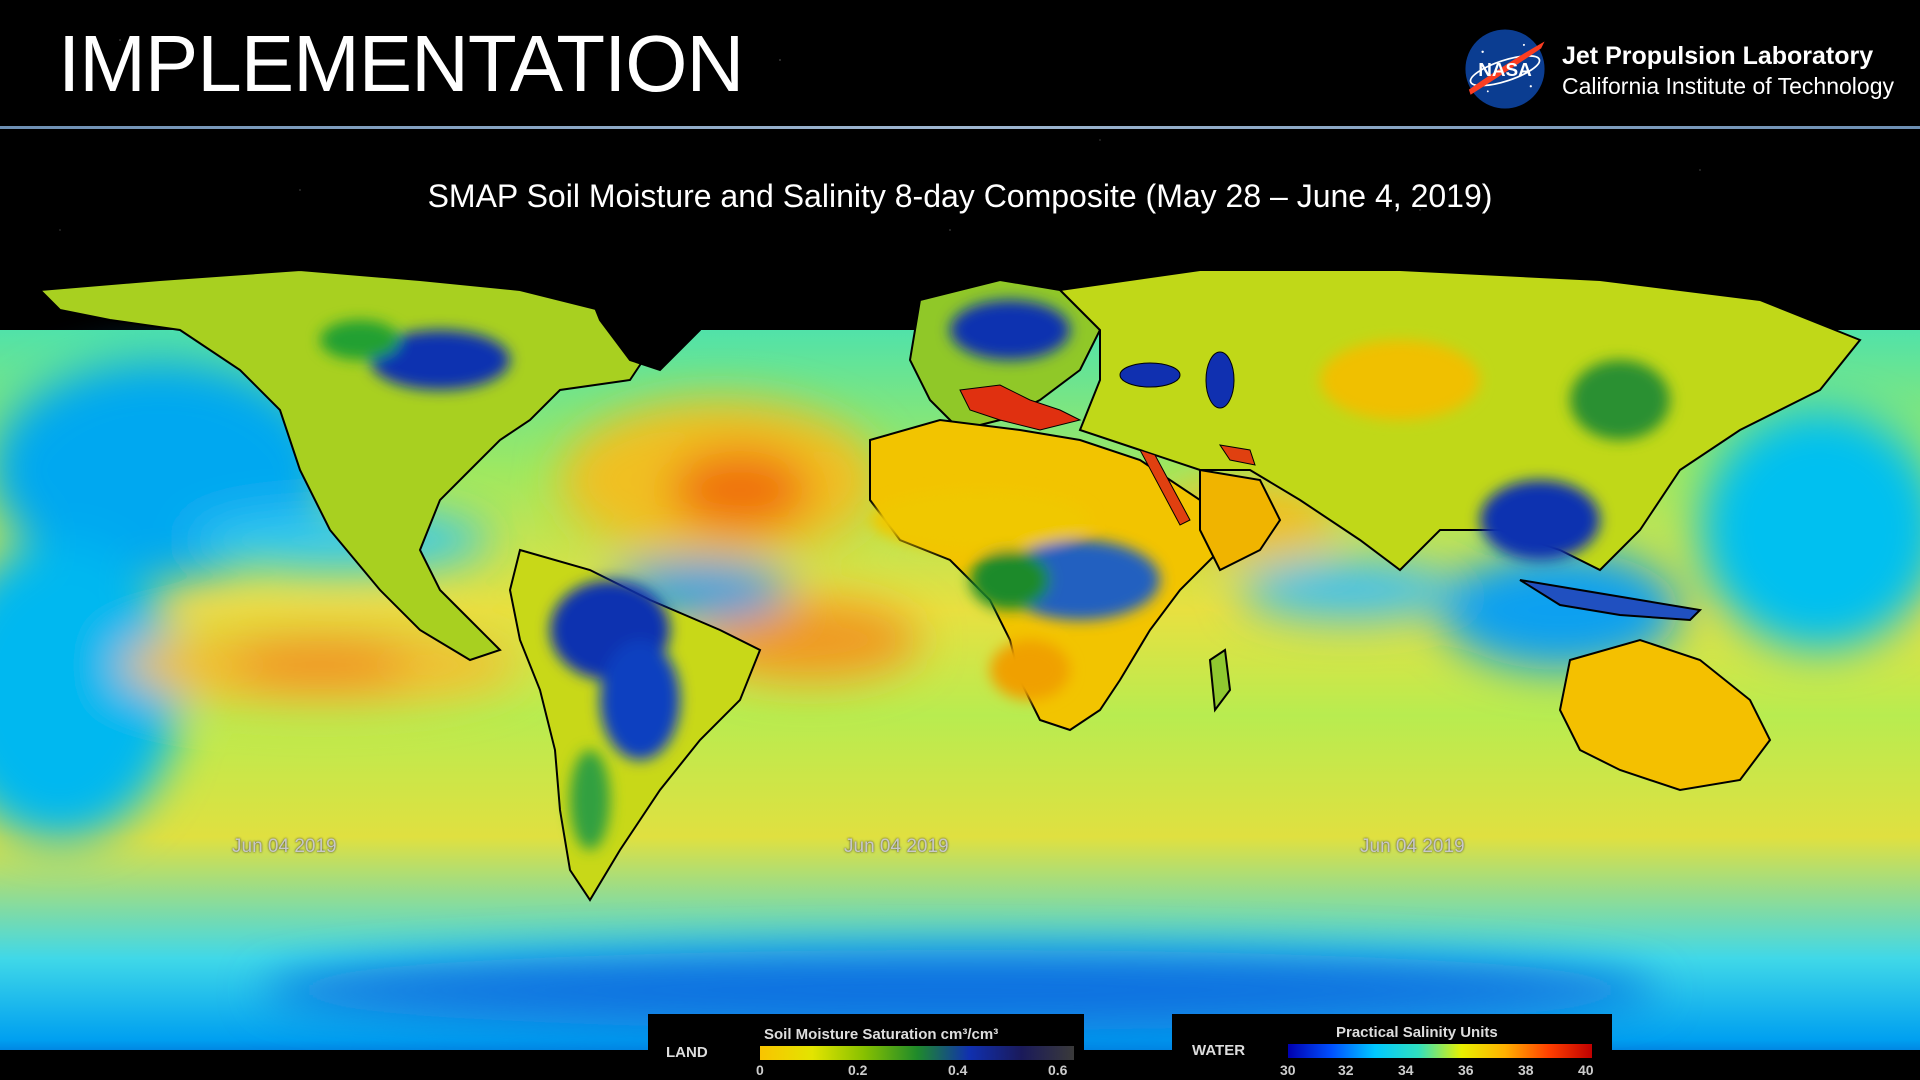  I want to click on land-tick: 0.4, so click(958, 1070).